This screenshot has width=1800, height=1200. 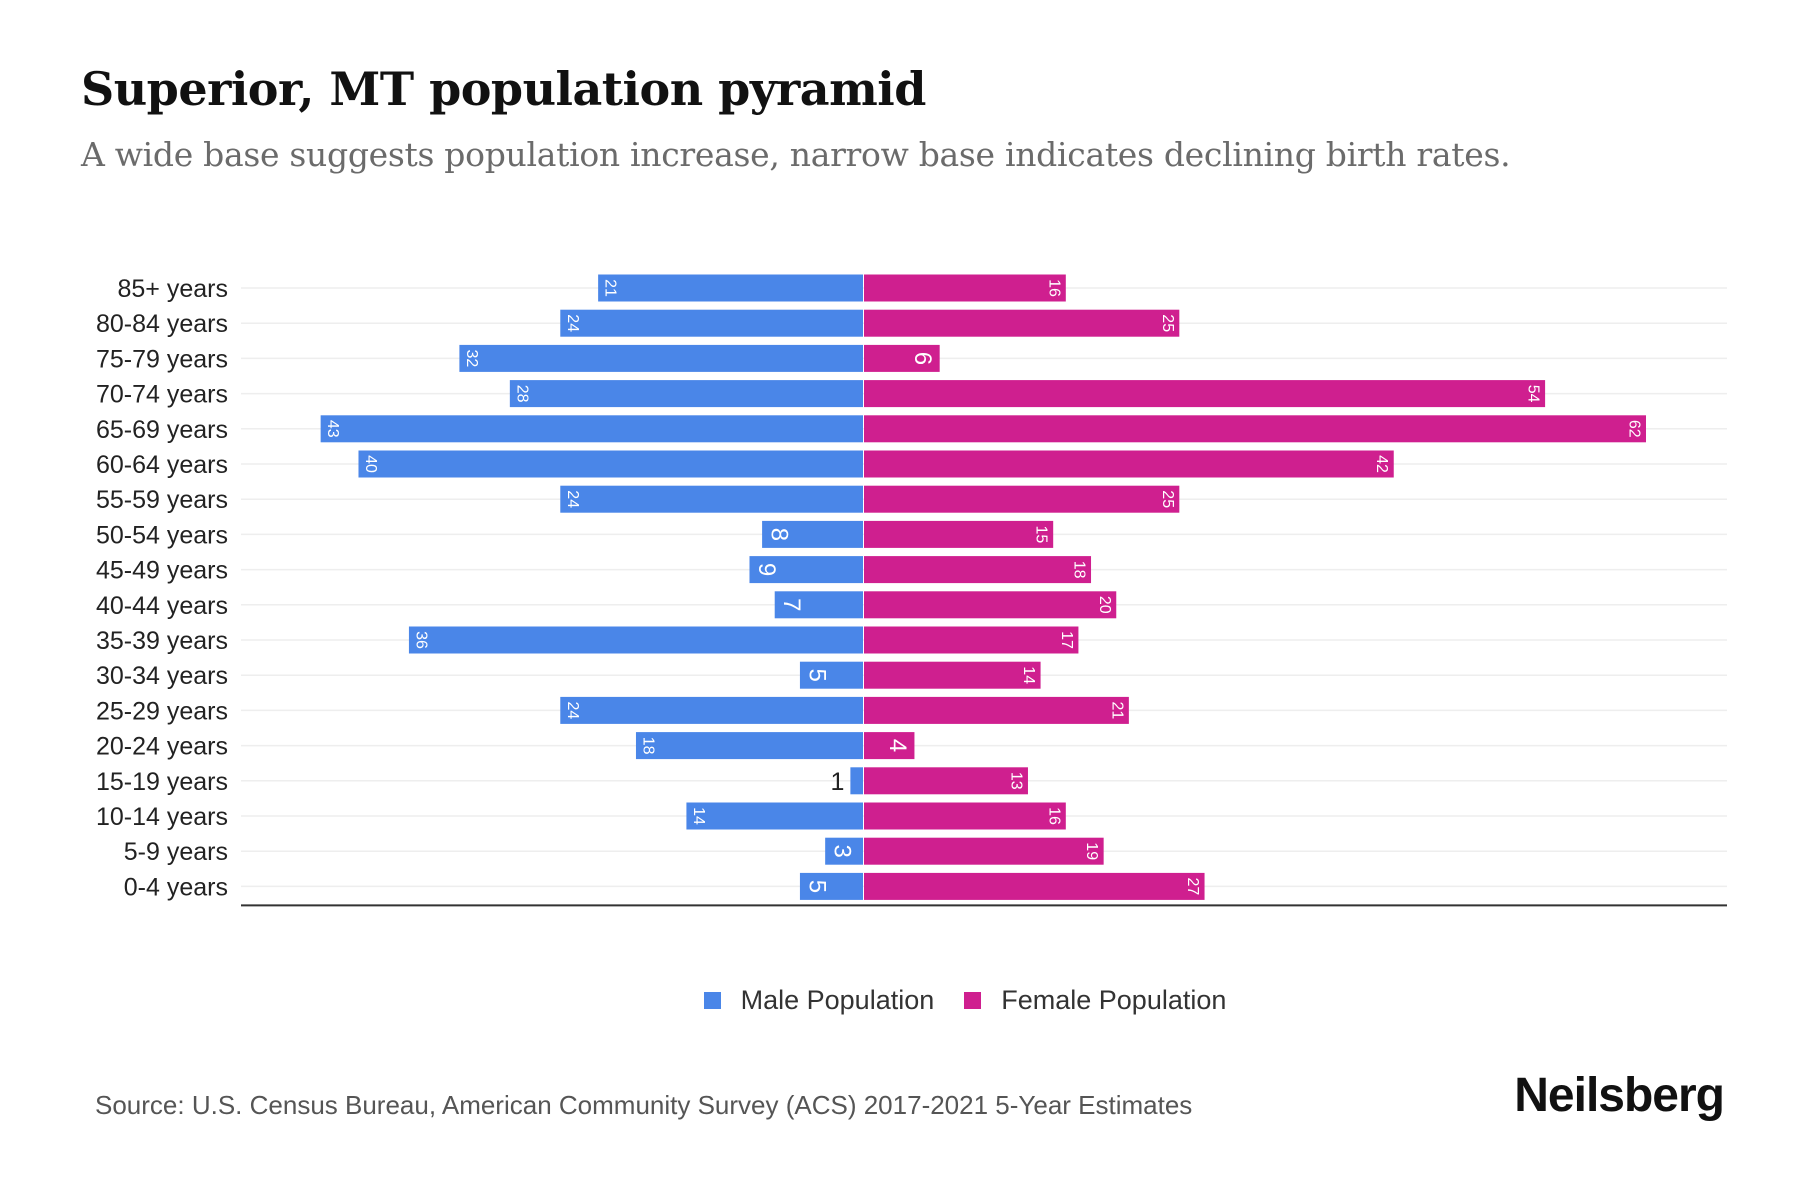 I want to click on category-label: 20-24 years, so click(x=162, y=747).